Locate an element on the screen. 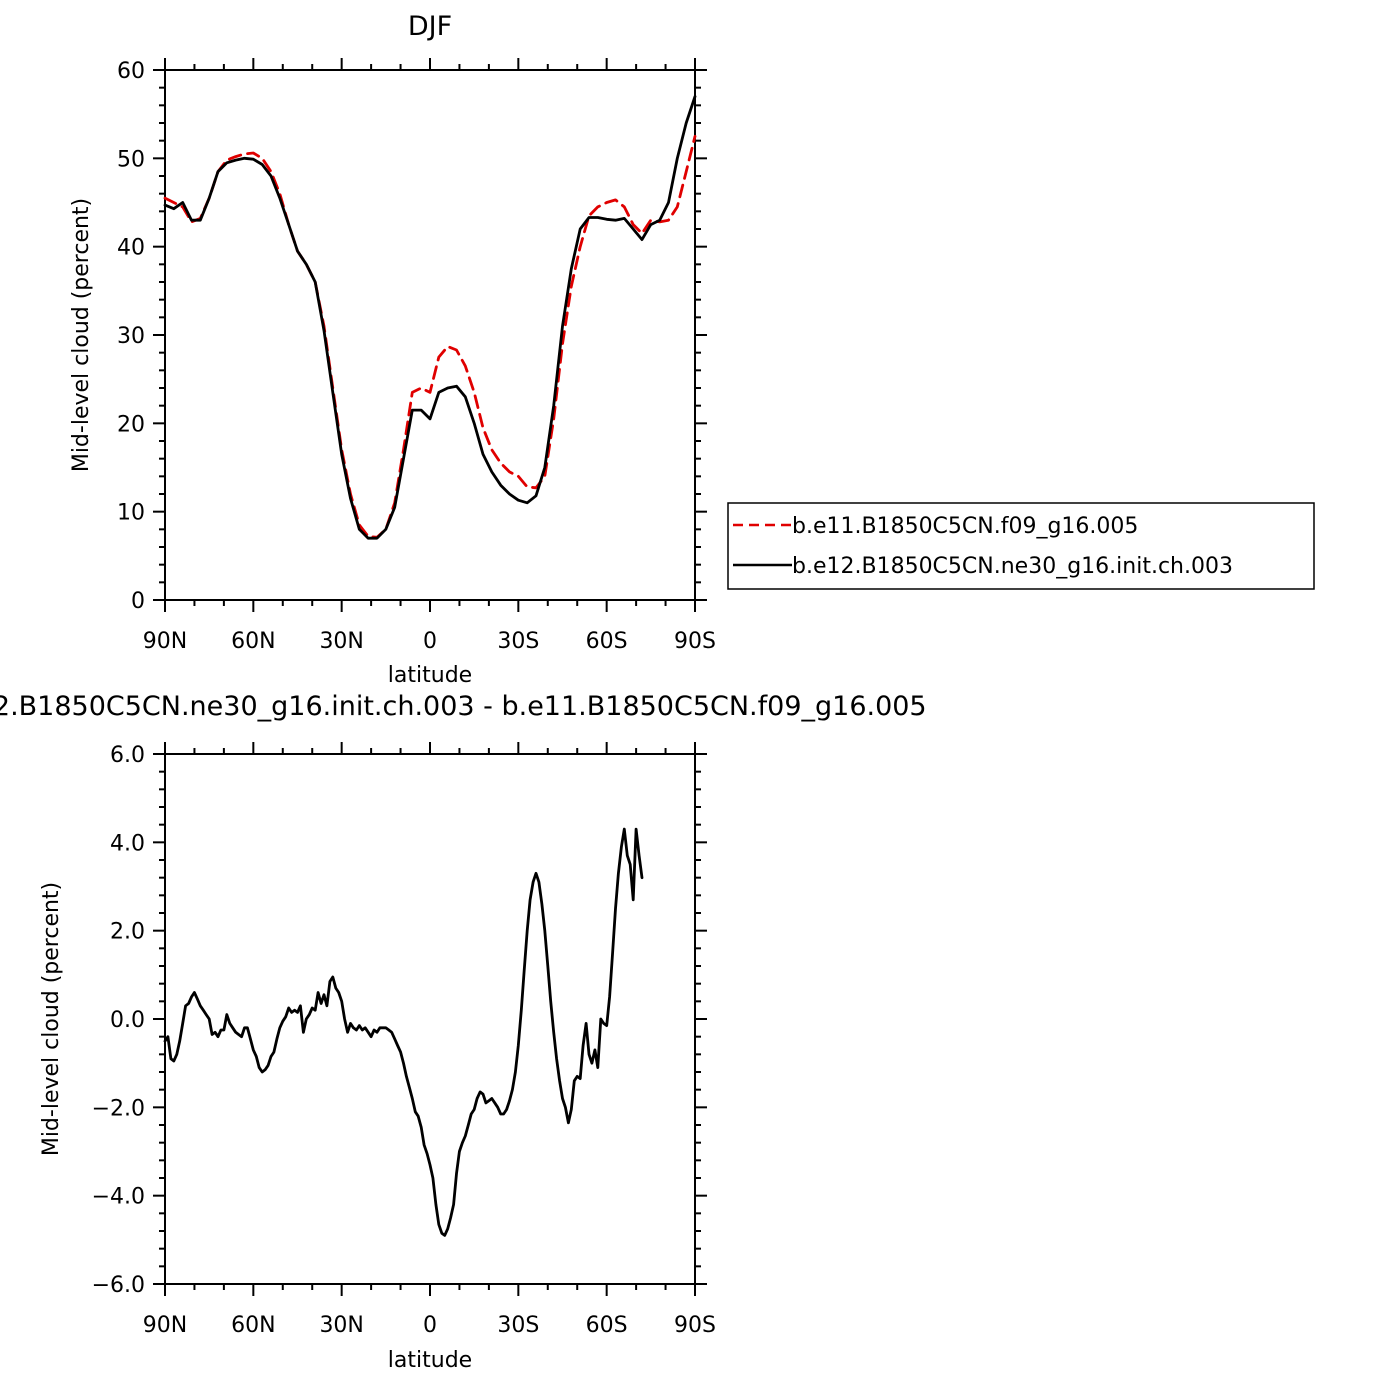 The width and height of the screenshot is (1381, 1381). top-chart-title: DJF is located at coordinates (430, 26).